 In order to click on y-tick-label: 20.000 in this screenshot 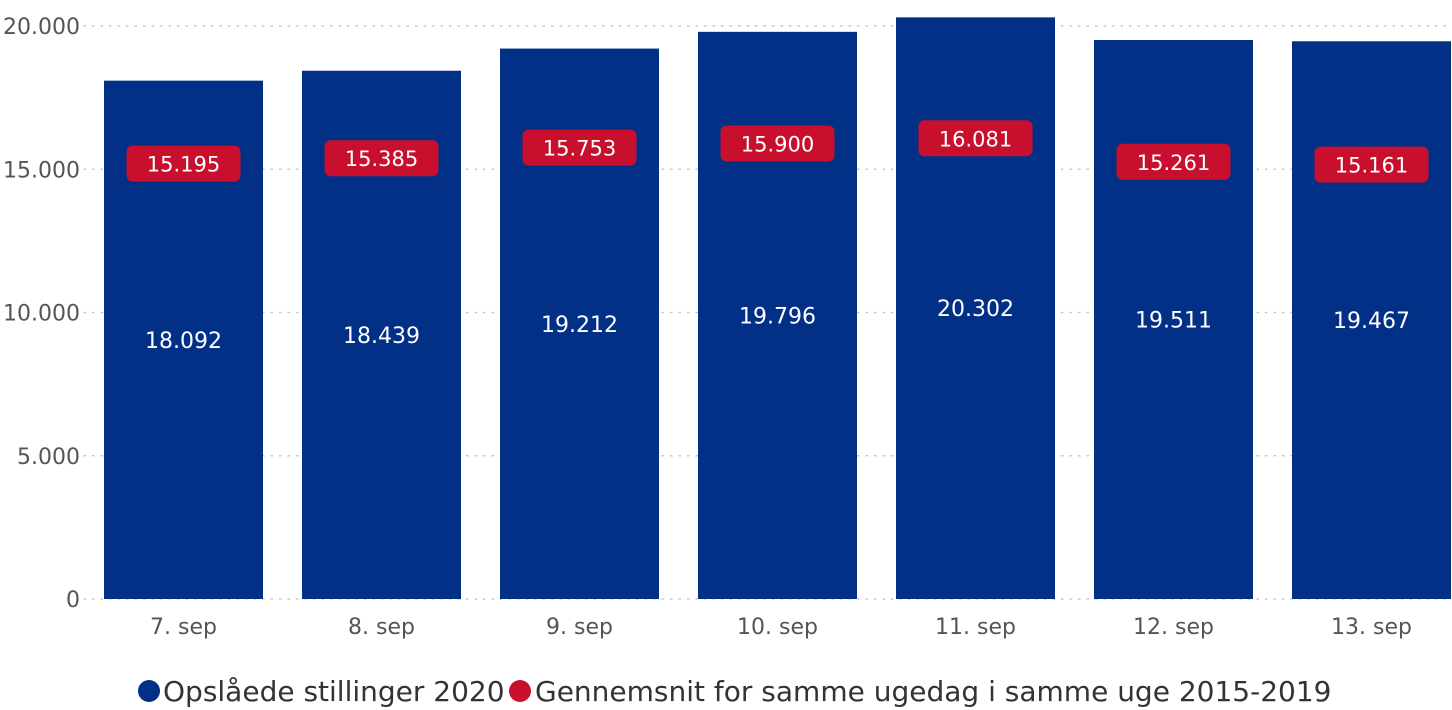, I will do `click(41, 27)`.